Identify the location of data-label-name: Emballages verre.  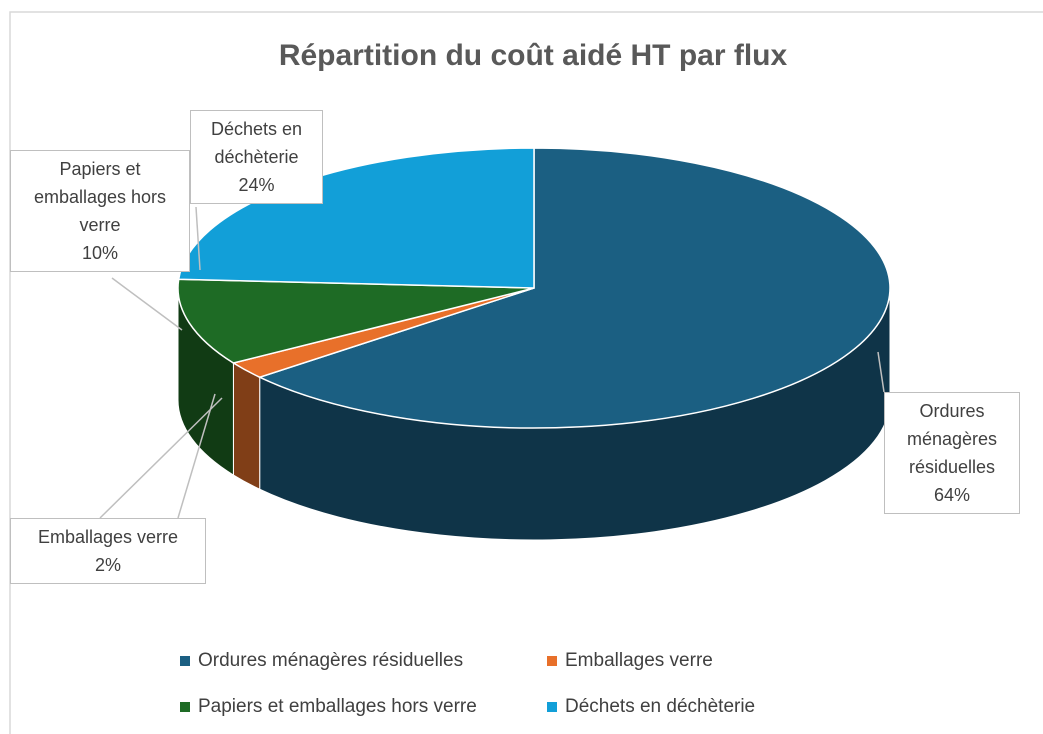
(108, 537).